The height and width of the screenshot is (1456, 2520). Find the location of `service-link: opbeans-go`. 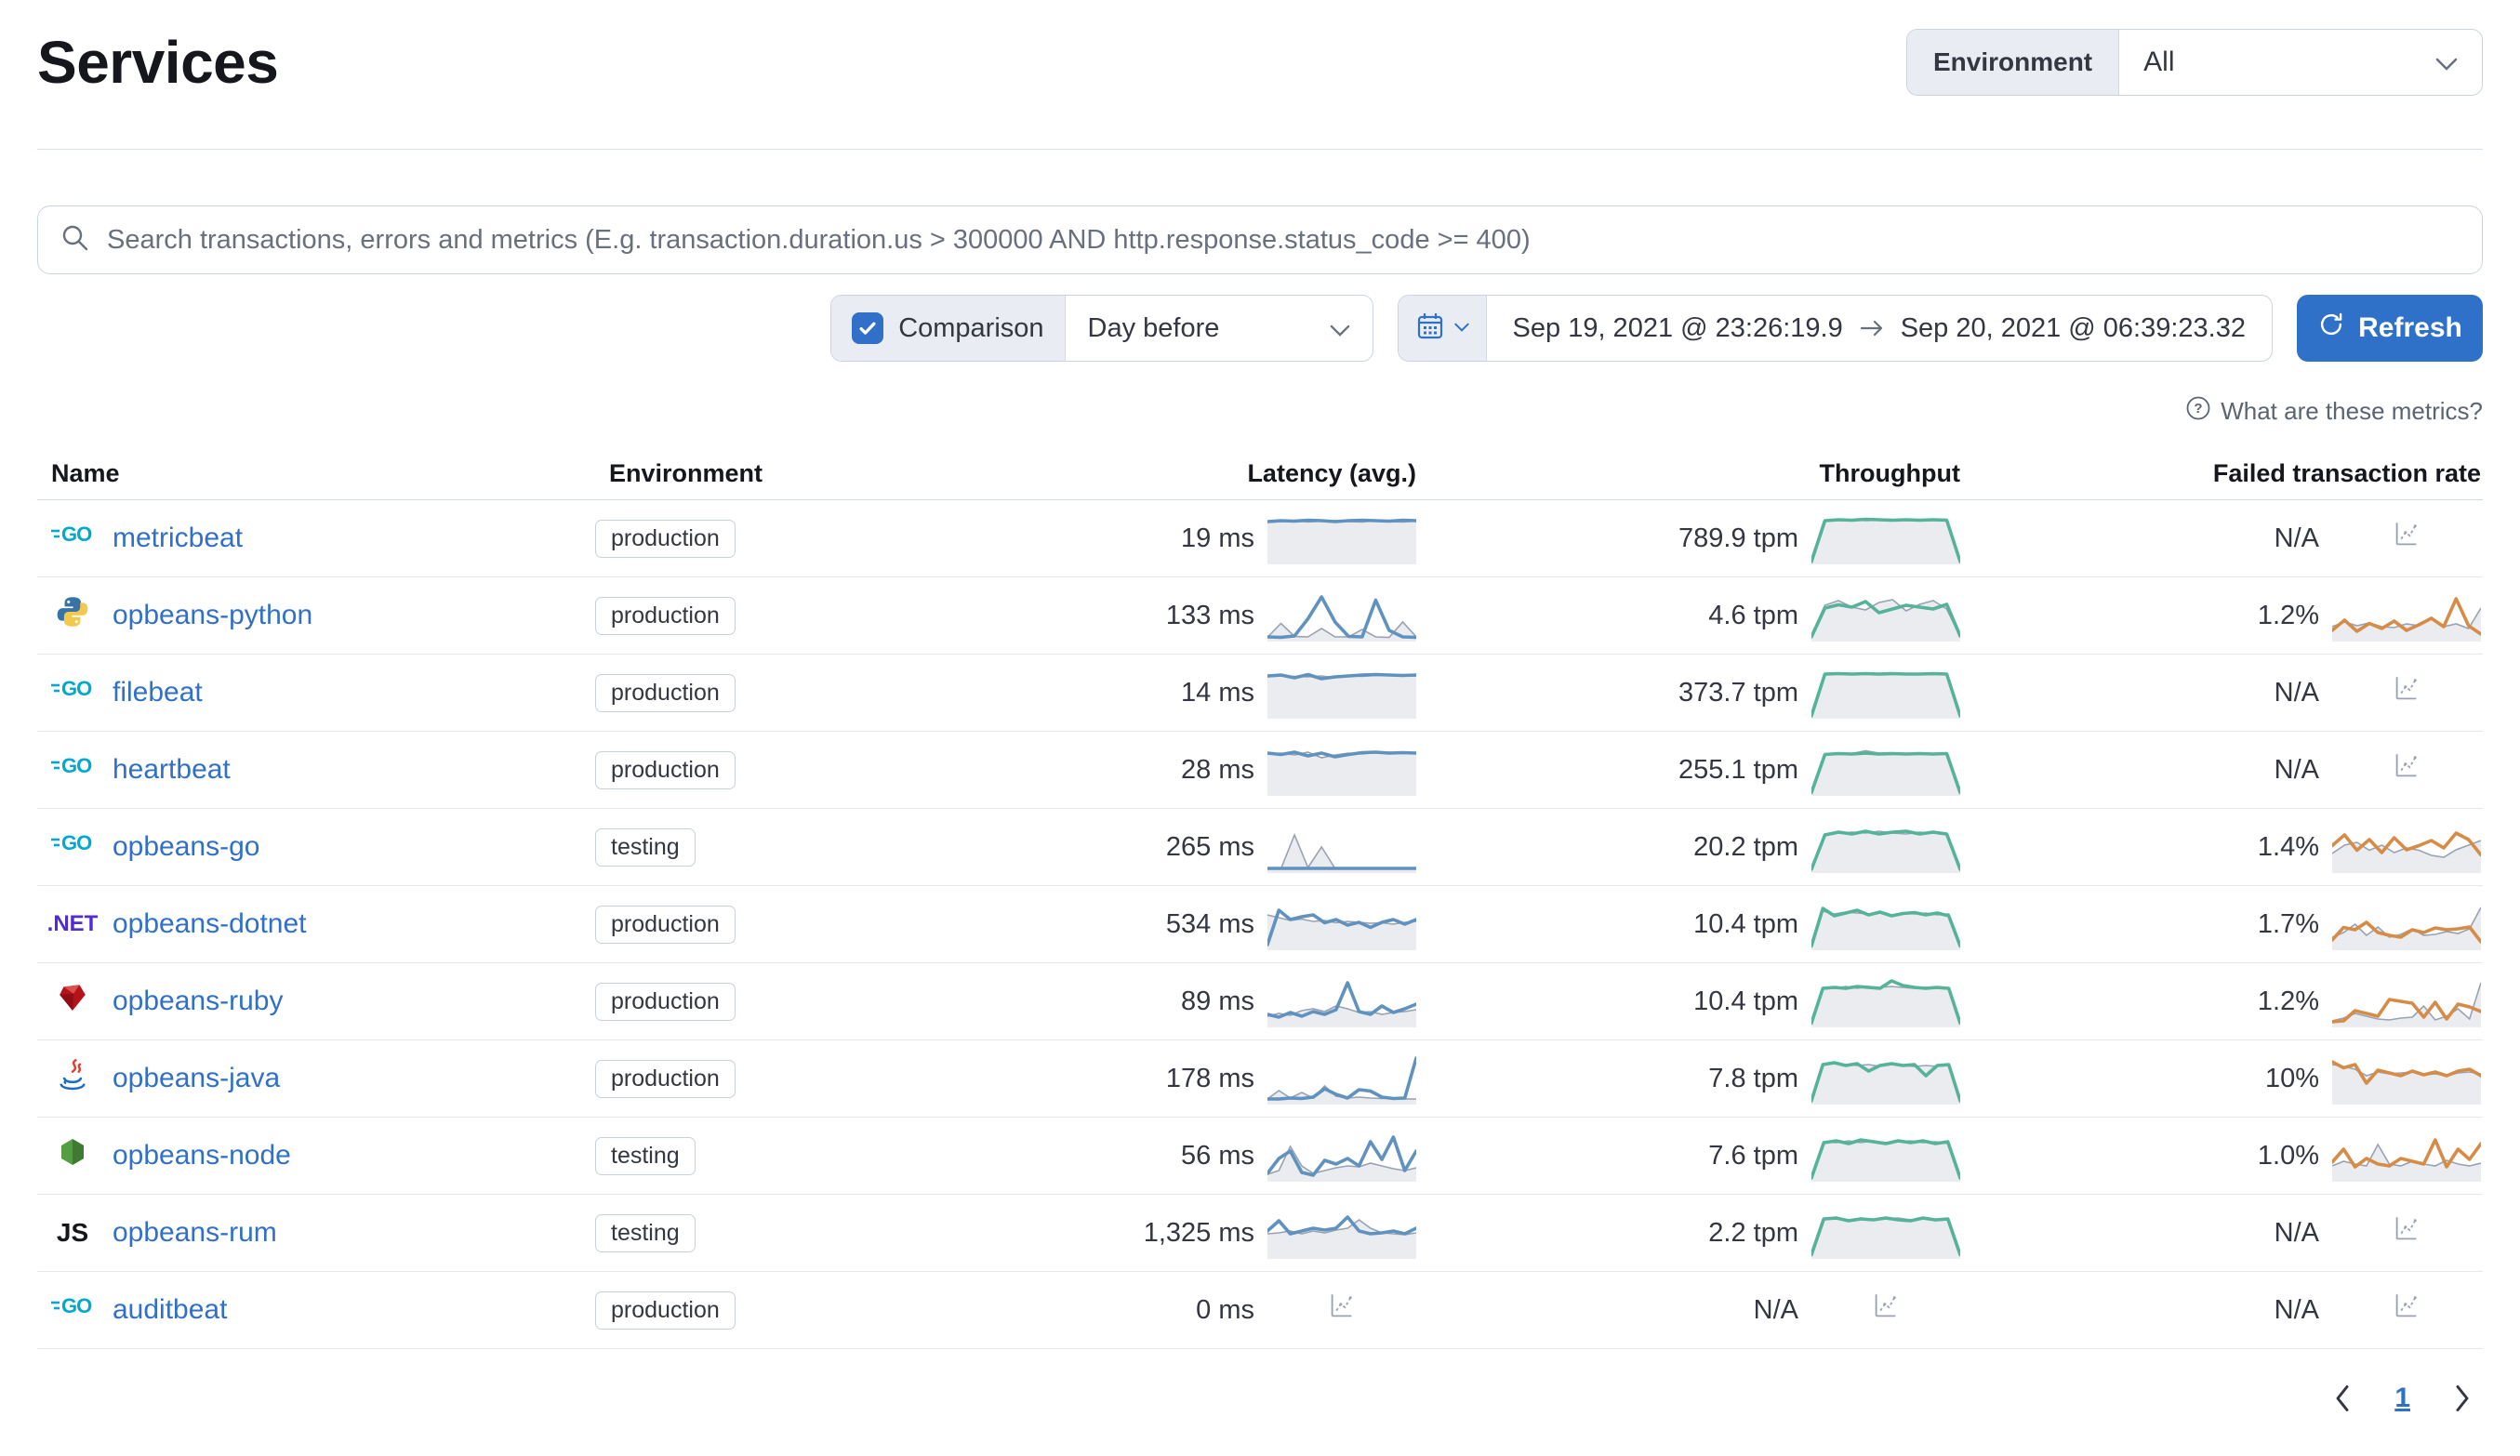

service-link: opbeans-go is located at coordinates (186, 846).